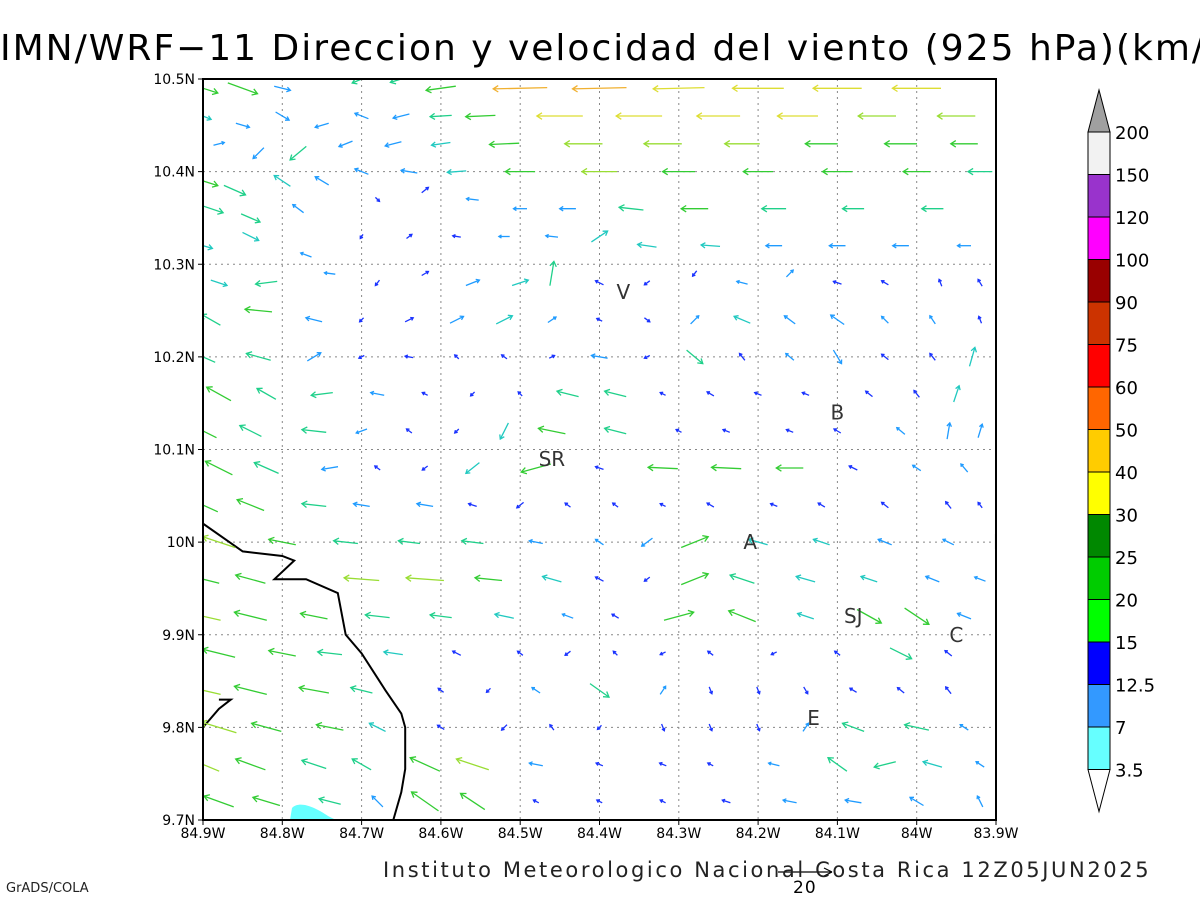 The image size is (1200, 900). What do you see at coordinates (853, 616) in the screenshot?
I see `place-label: SJ` at bounding box center [853, 616].